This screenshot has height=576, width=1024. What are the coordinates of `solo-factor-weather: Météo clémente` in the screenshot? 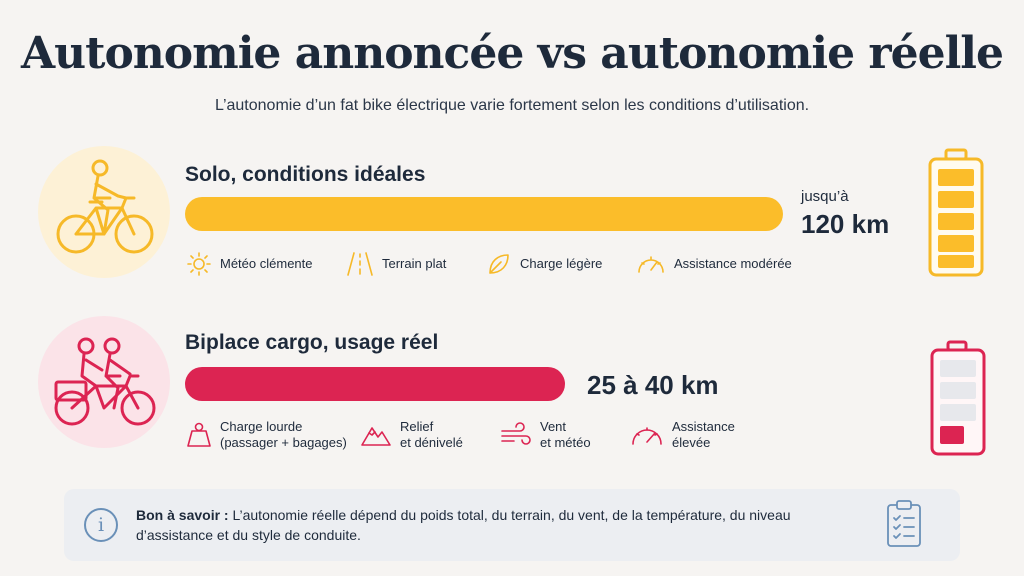 It's located at (249, 264).